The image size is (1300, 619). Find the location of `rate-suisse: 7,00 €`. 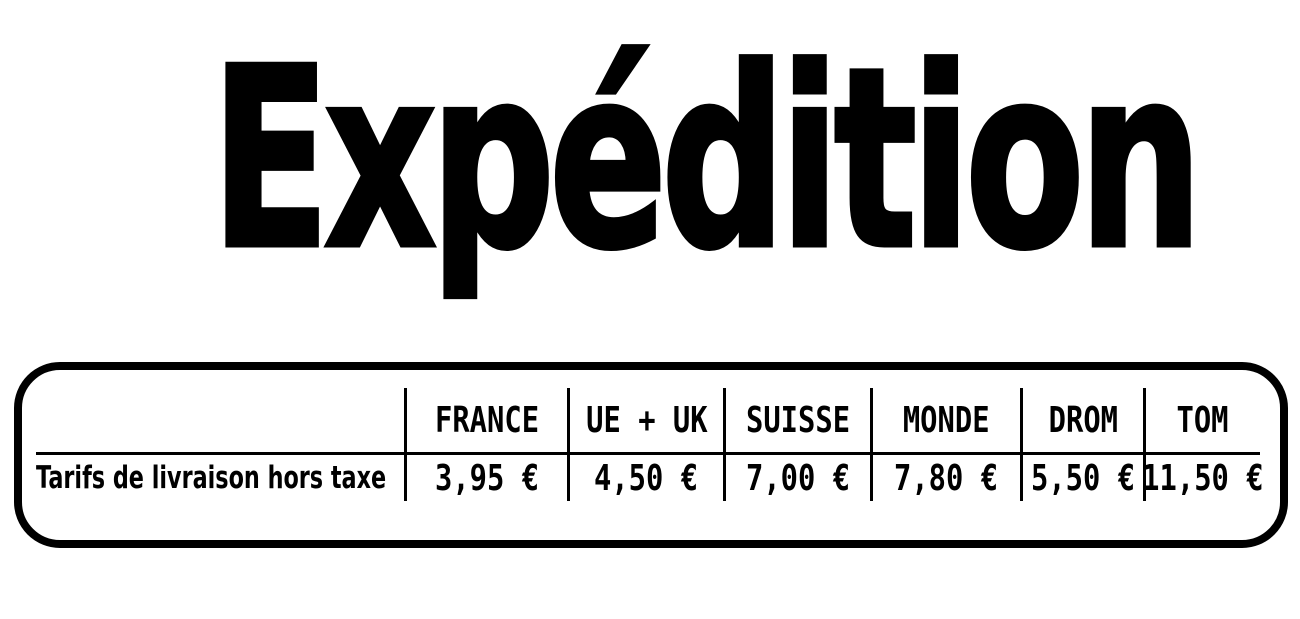

rate-suisse: 7,00 € is located at coordinates (796, 478).